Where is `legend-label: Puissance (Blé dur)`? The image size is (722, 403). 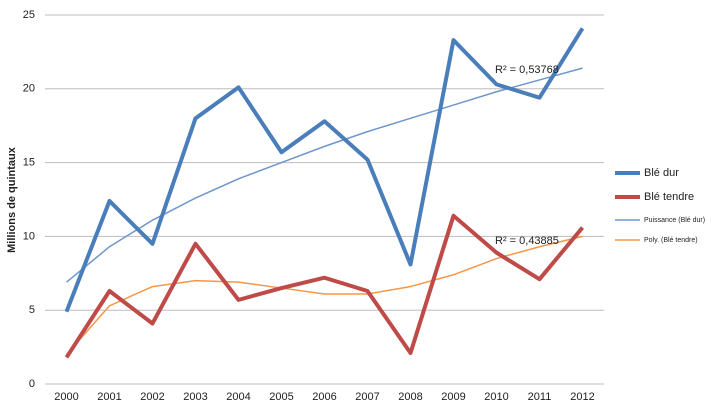 legend-label: Puissance (Blé dur) is located at coordinates (674, 220).